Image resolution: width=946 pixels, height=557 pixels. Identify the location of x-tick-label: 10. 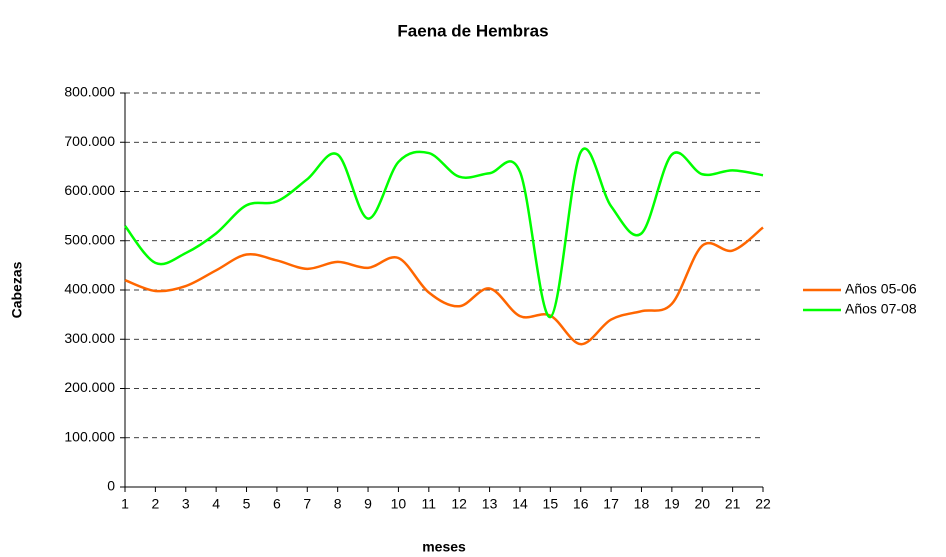
(399, 504).